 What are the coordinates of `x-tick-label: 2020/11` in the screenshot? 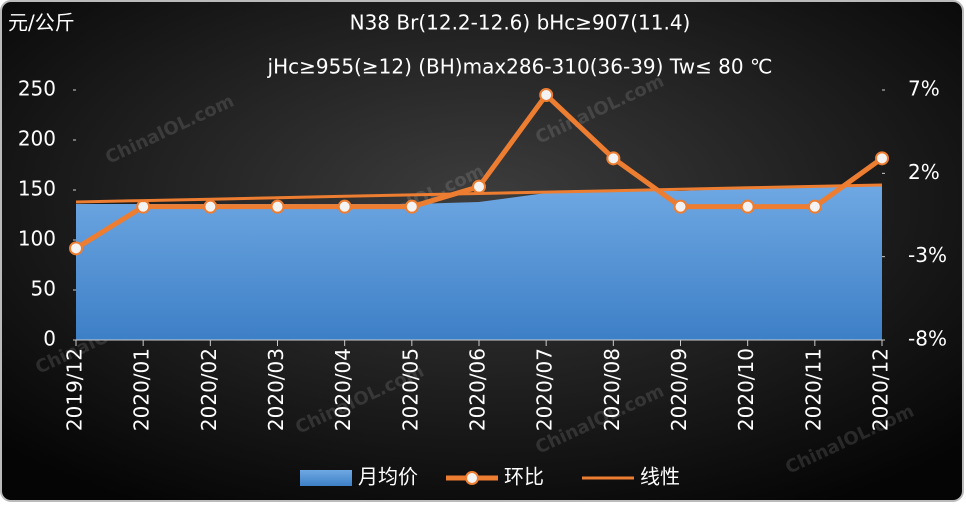 It's located at (813, 389).